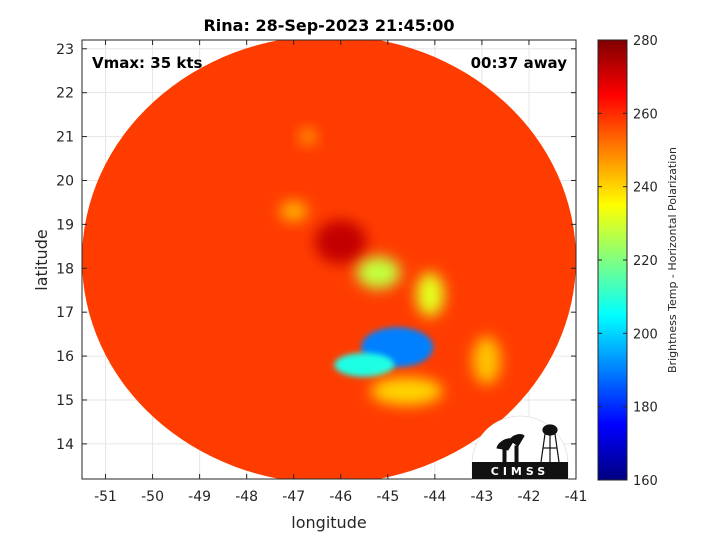 This screenshot has width=720, height=540. What do you see at coordinates (65, 357) in the screenshot?
I see `y-tick-label: 16` at bounding box center [65, 357].